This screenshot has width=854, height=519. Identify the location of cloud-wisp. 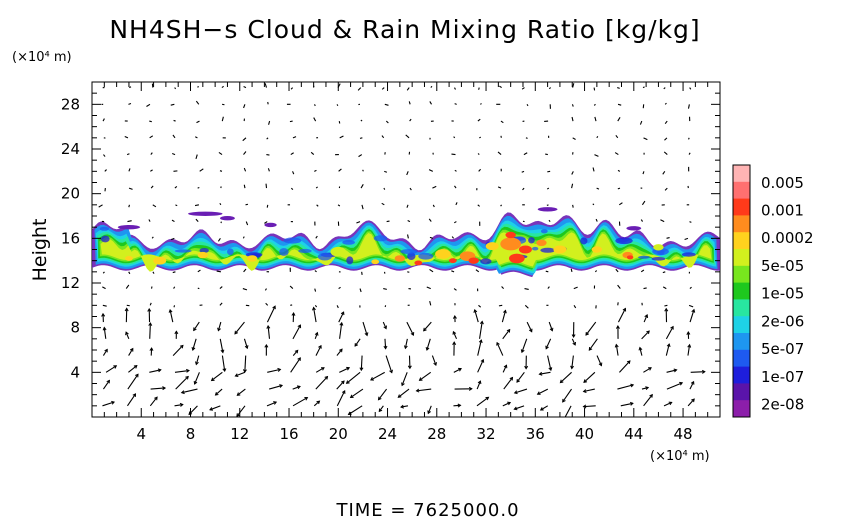
(205, 213).